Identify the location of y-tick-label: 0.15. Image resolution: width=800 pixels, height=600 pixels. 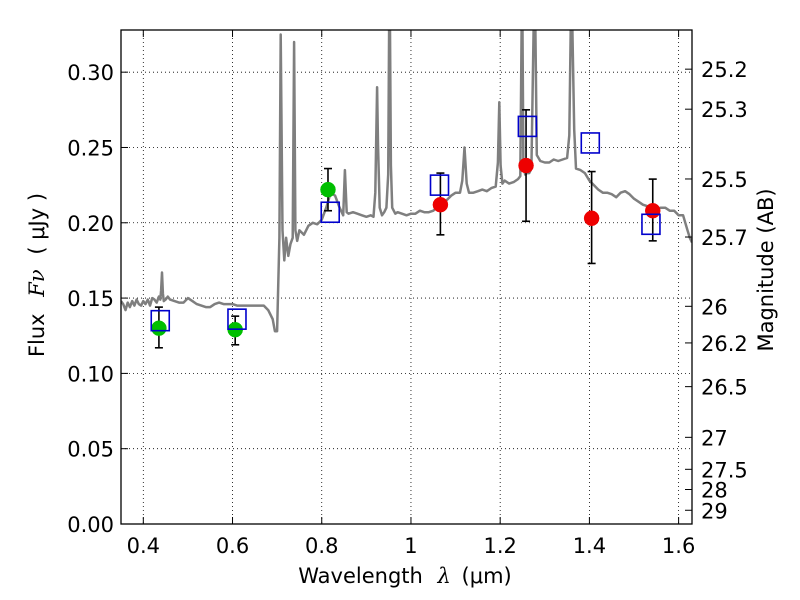
(90, 299).